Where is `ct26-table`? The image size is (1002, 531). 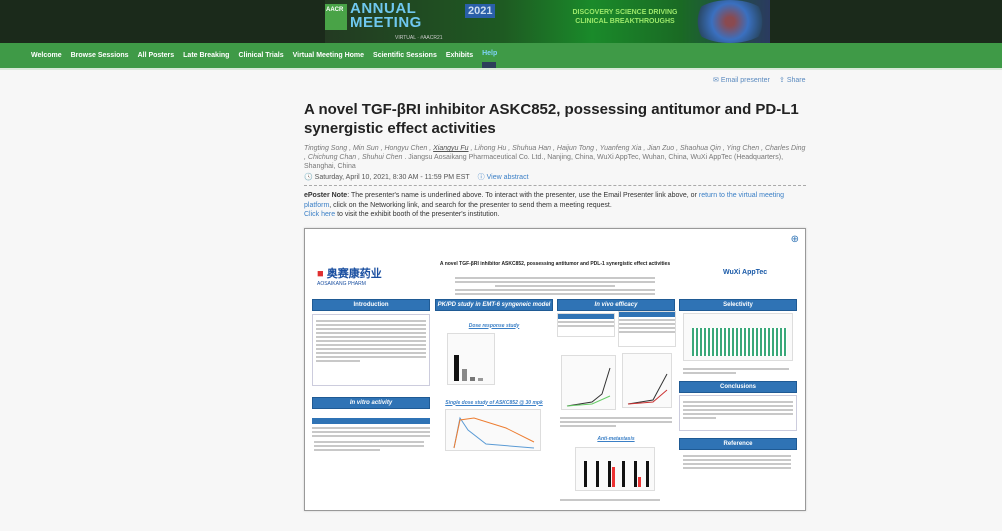
ct26-table is located at coordinates (586, 324).